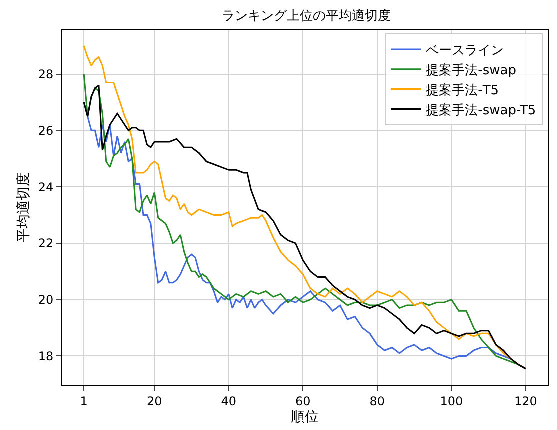 The image size is (557, 430). What do you see at coordinates (46, 74) in the screenshot?
I see `y-tick-label: 28` at bounding box center [46, 74].